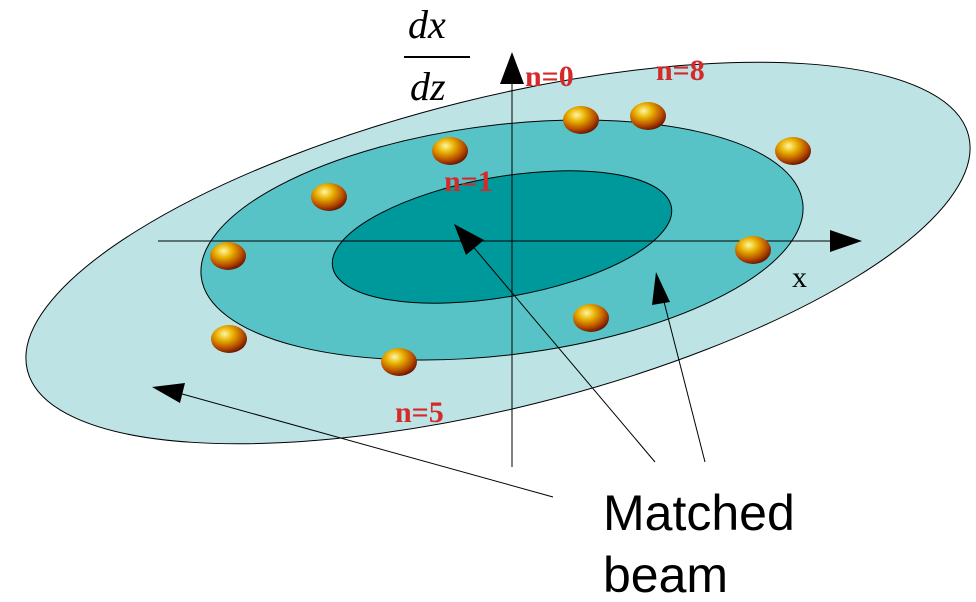 The width and height of the screenshot is (976, 602). I want to click on x-axis-arrowhead, so click(846, 241).